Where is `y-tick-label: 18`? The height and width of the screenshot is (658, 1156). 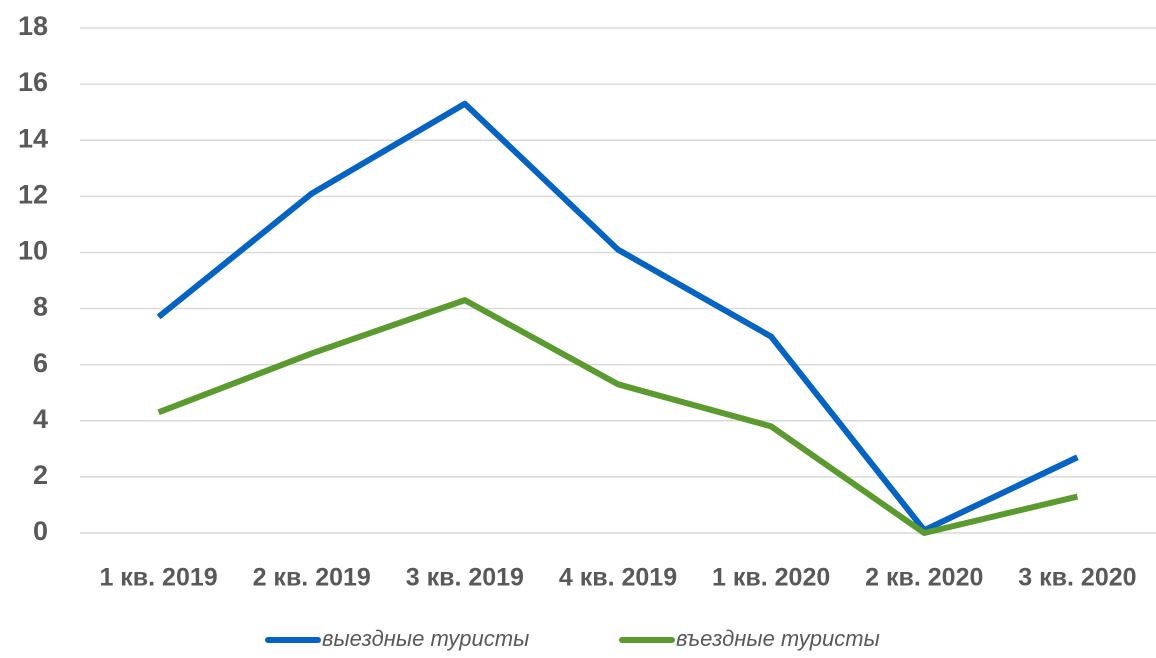 y-tick-label: 18 is located at coordinates (33, 26).